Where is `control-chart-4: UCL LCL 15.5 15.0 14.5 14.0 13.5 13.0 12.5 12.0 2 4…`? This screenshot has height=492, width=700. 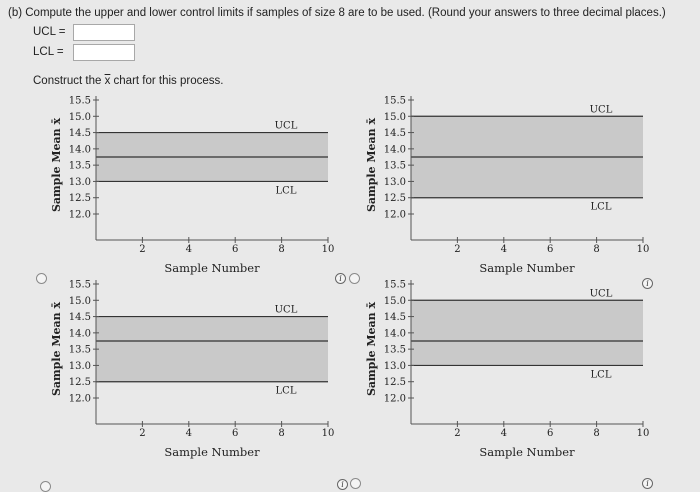 control-chart-4: UCL LCL 15.5 15.0 14.5 14.0 13.5 13.0 12.5 12.0 2 4… is located at coordinates (507, 370).